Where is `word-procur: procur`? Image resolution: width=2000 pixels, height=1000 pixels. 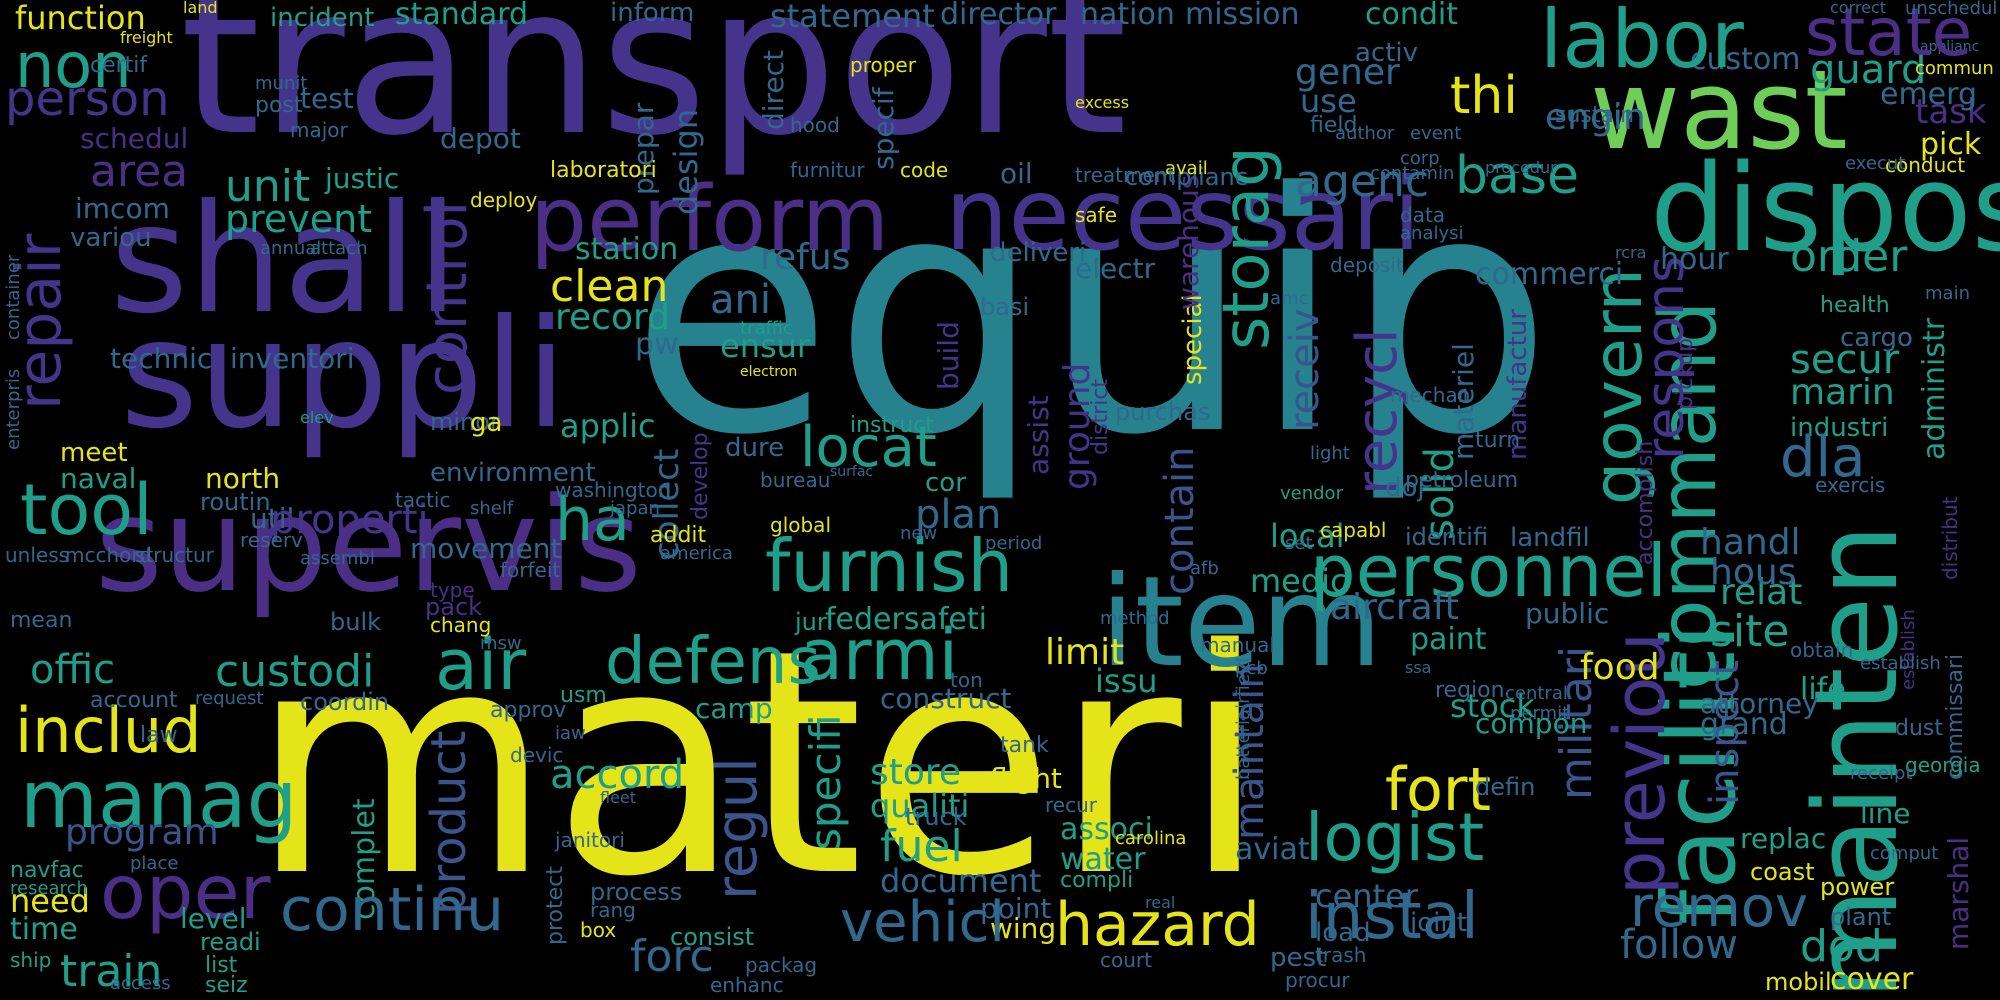
word-procur: procur is located at coordinates (1317, 980).